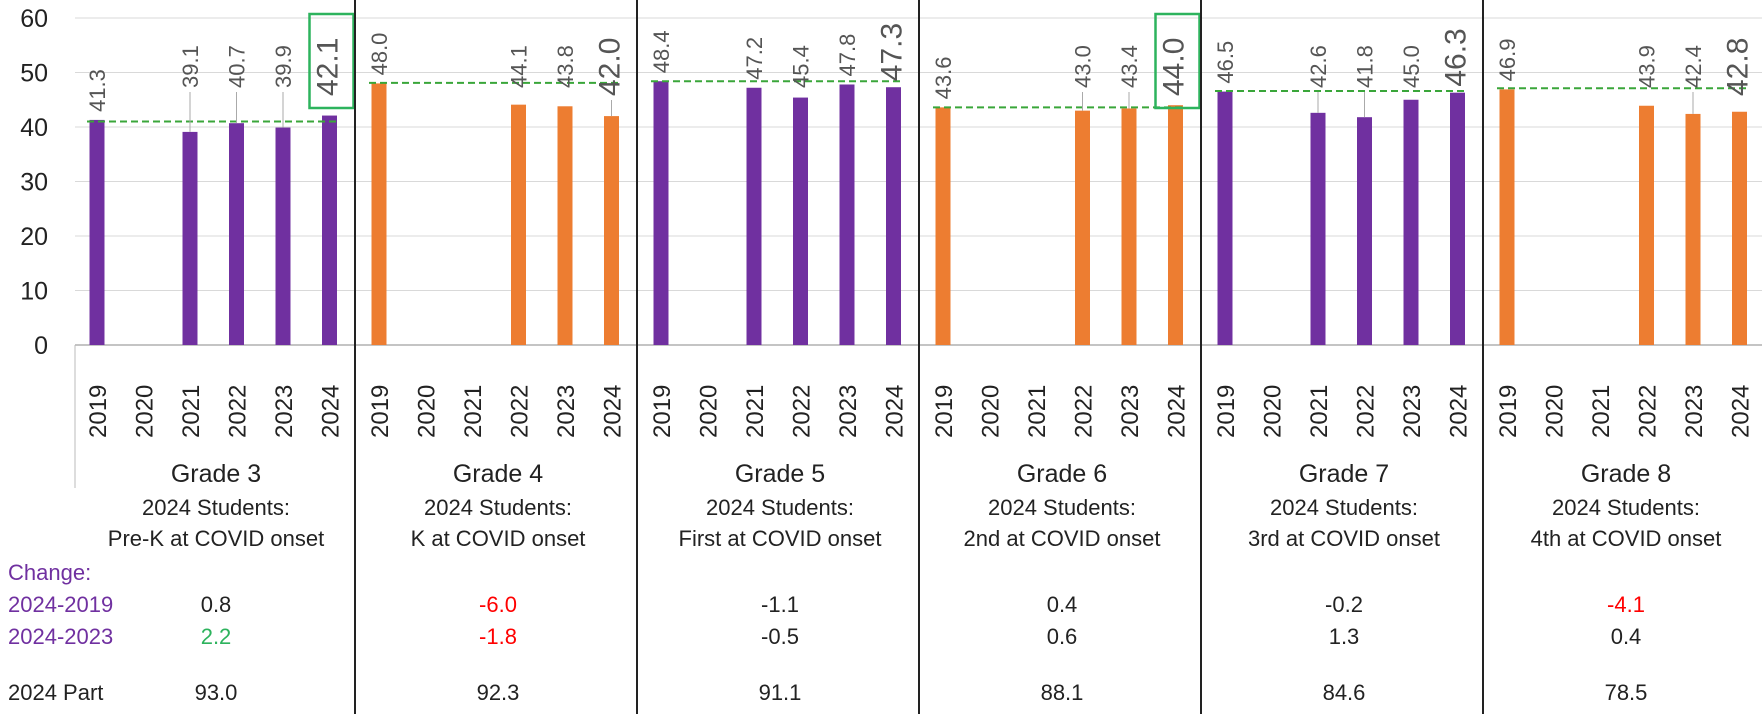 Image resolution: width=1762 pixels, height=714 pixels. Describe the element at coordinates (1365, 66) in the screenshot. I see `data-label-2022: 41.8` at that location.